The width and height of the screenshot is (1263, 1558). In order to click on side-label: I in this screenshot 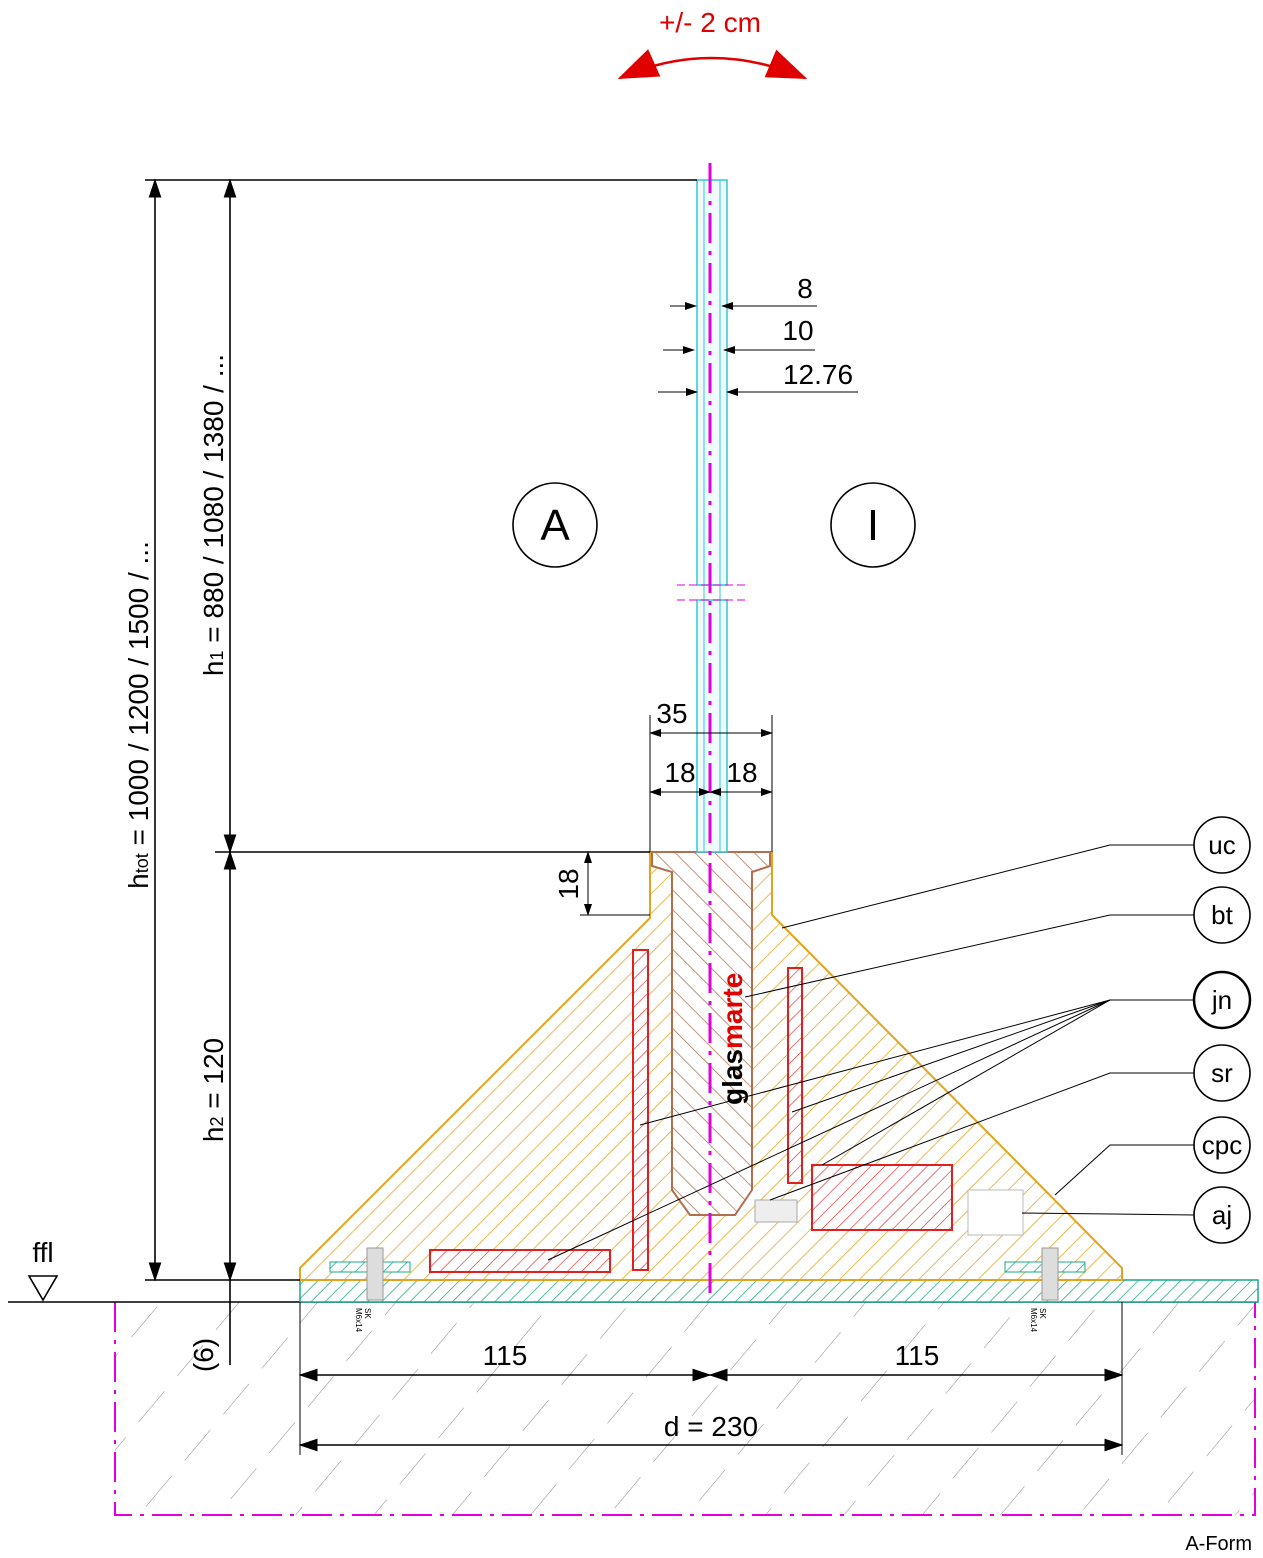, I will do `click(873, 525)`.